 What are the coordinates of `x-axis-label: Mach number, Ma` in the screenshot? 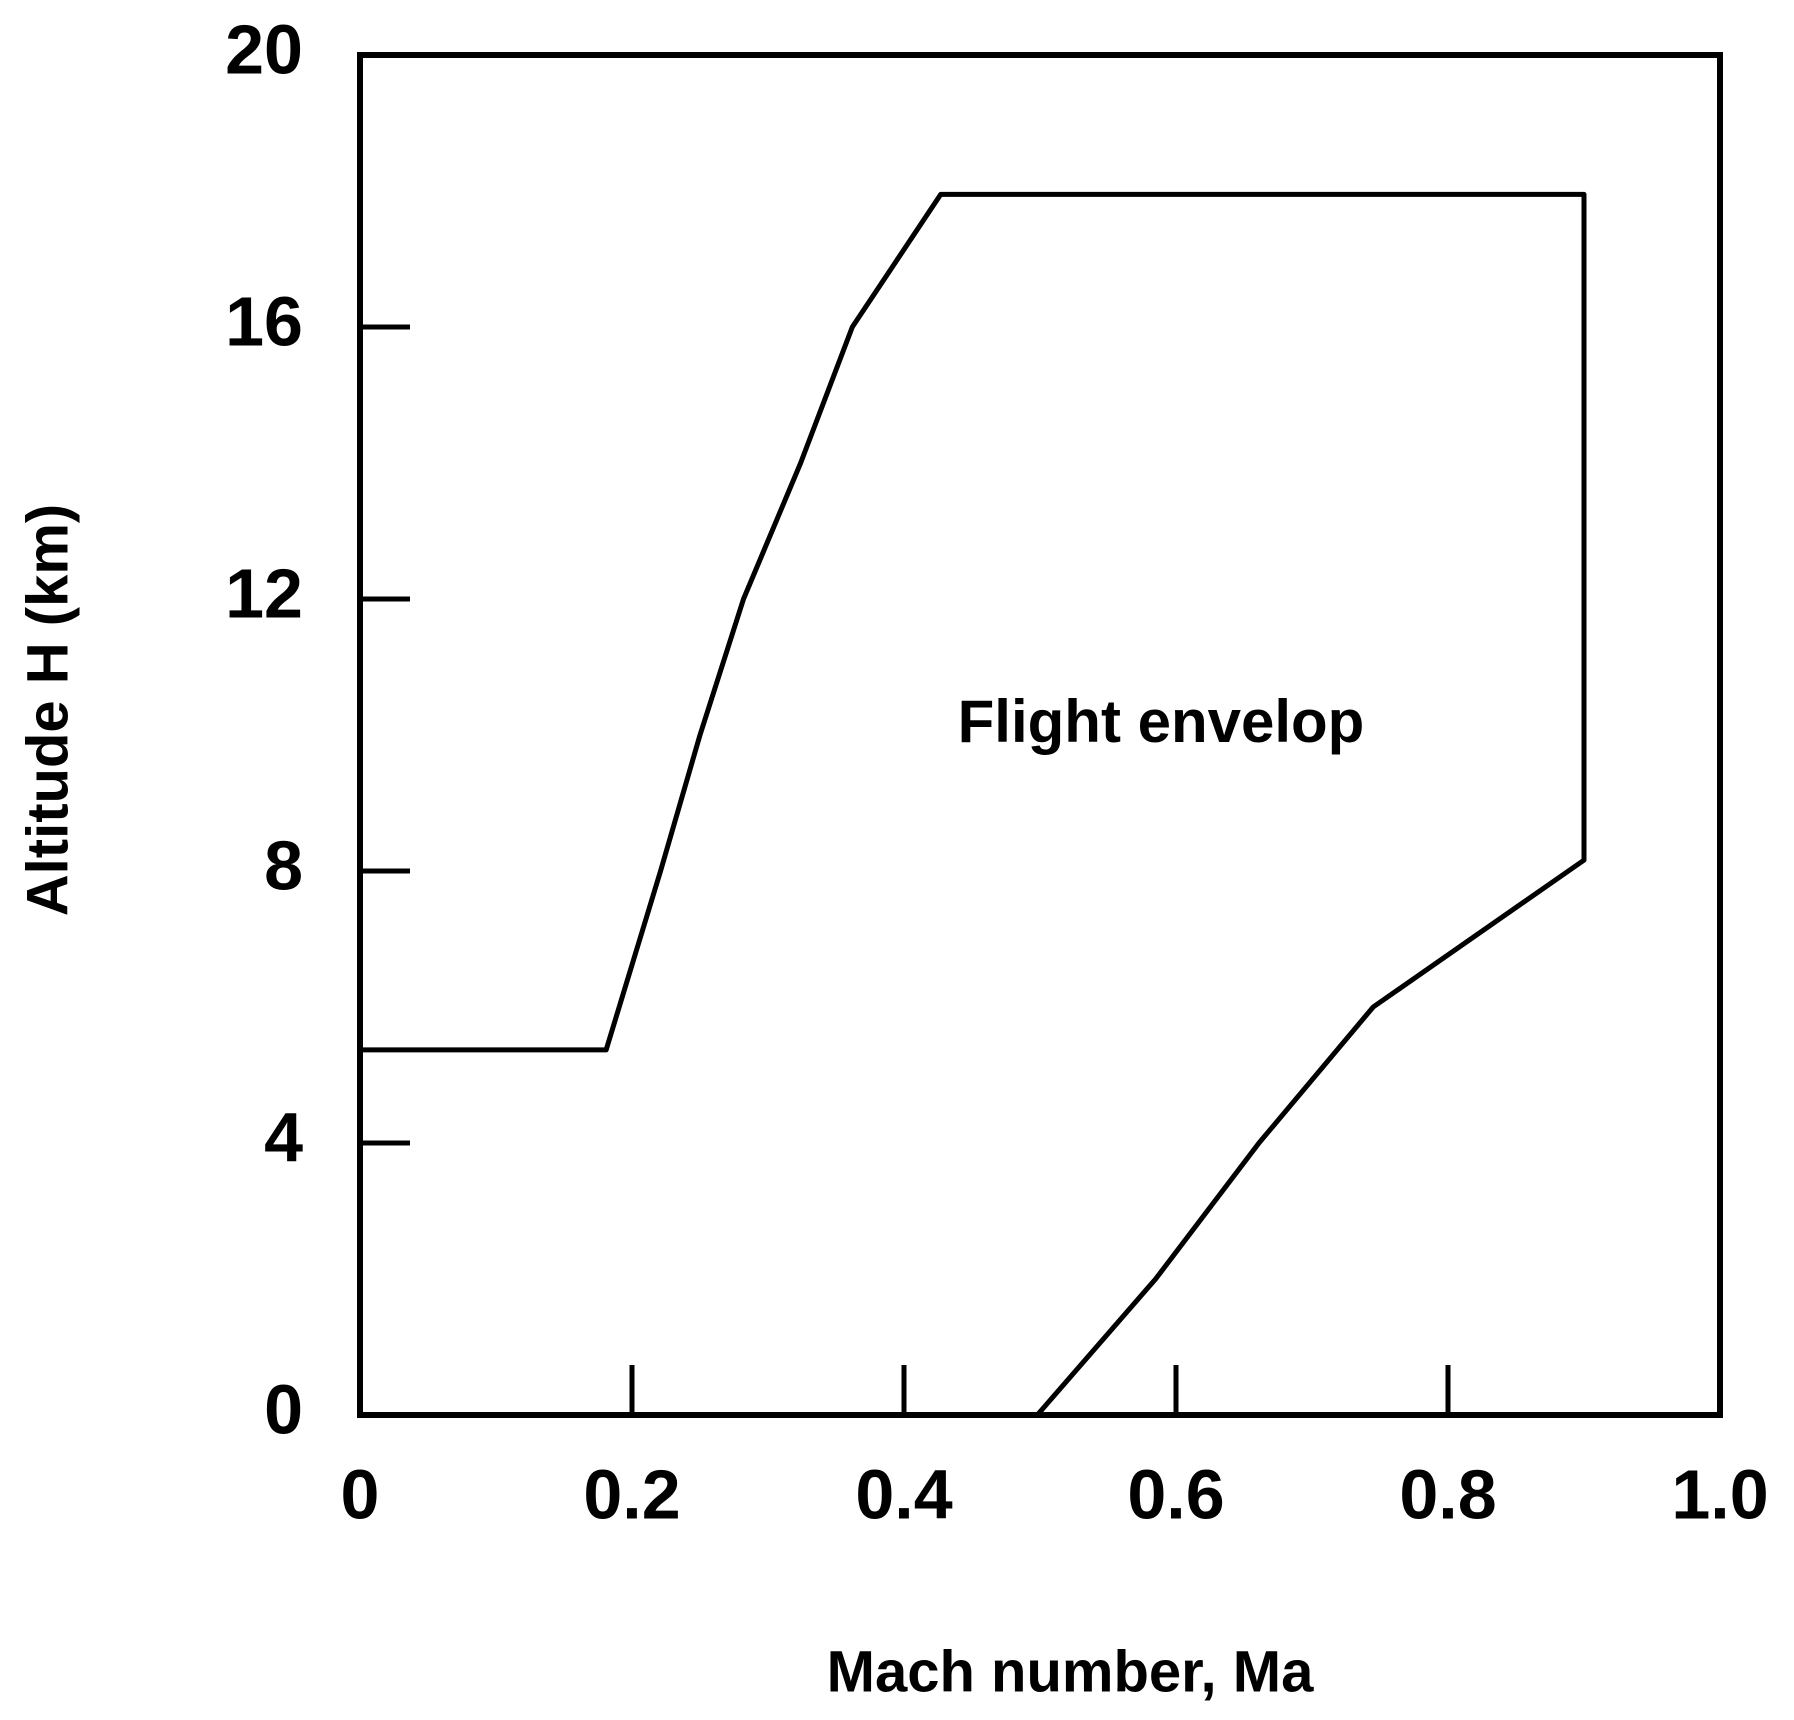 It's located at (1070, 1671).